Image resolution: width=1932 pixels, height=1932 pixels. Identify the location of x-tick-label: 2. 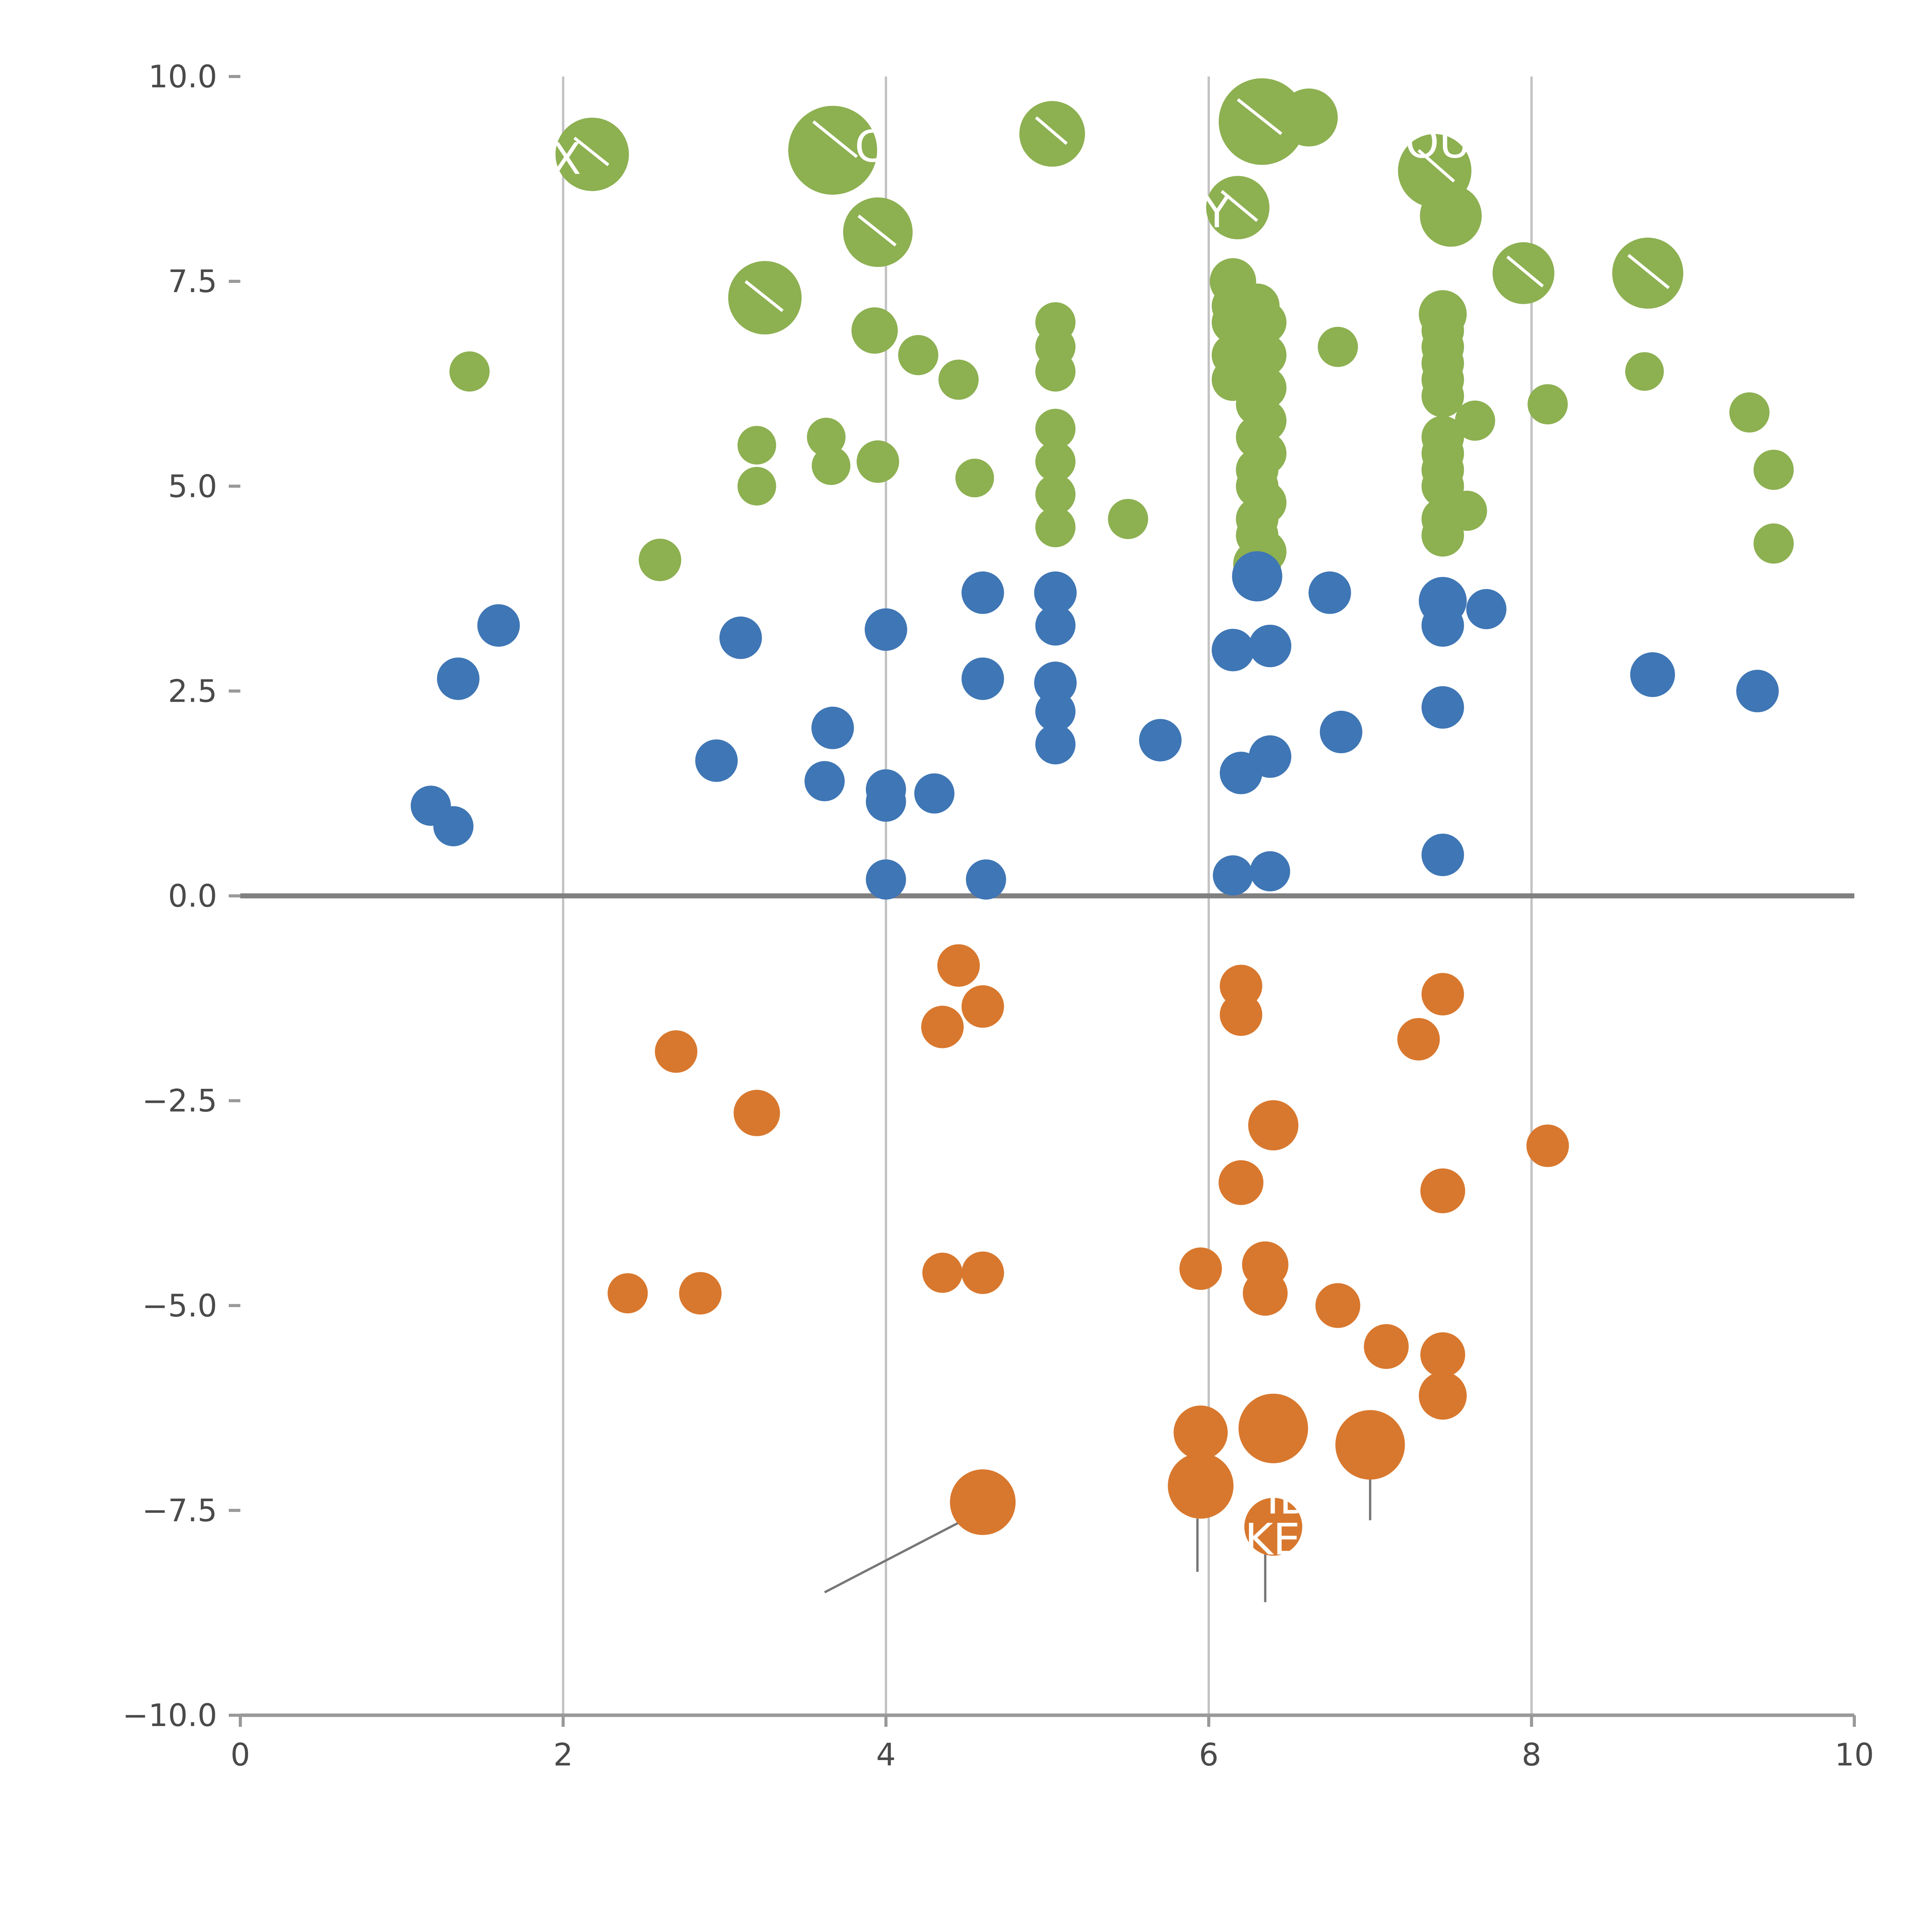
(563, 1755).